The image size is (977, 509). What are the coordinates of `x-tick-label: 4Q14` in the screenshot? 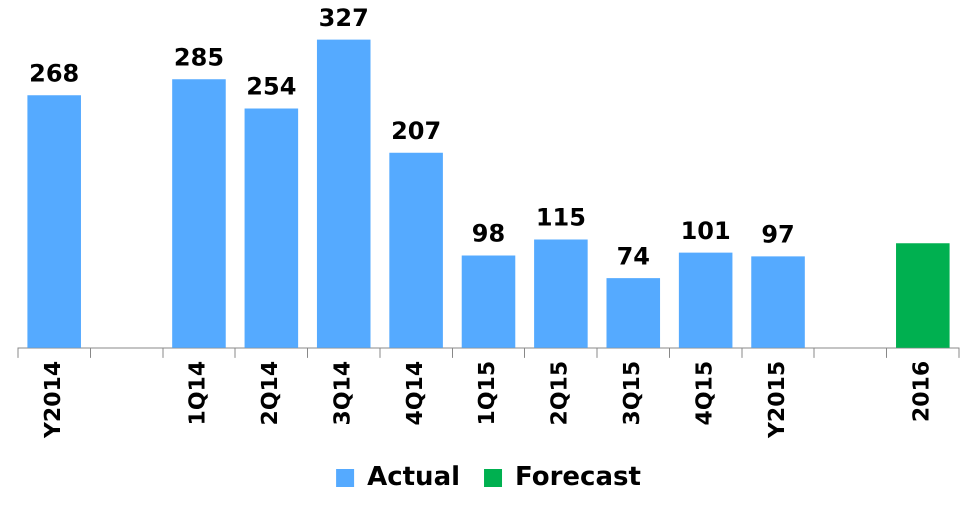 It's located at (415, 393).